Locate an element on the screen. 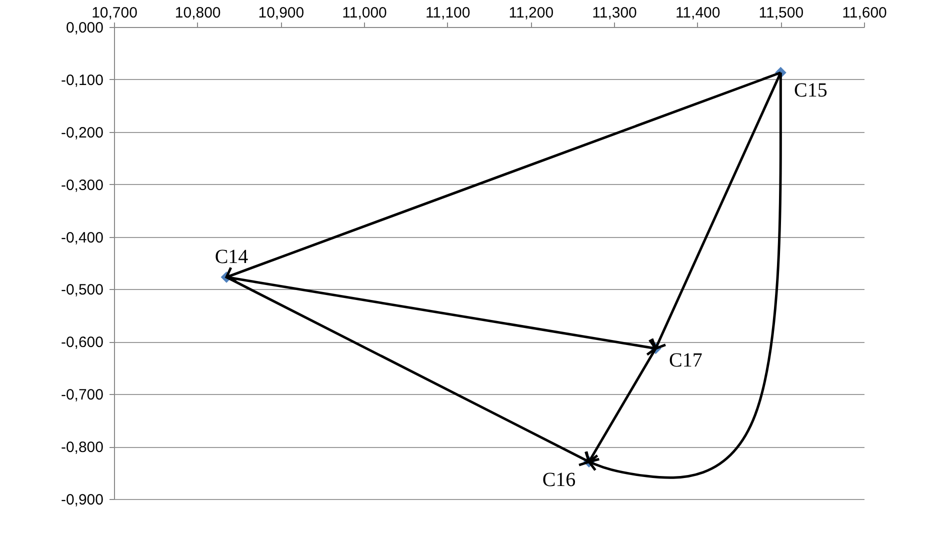 Image resolution: width=947 pixels, height=533 pixels. y-tick-label: -0,900 is located at coordinates (82, 500).